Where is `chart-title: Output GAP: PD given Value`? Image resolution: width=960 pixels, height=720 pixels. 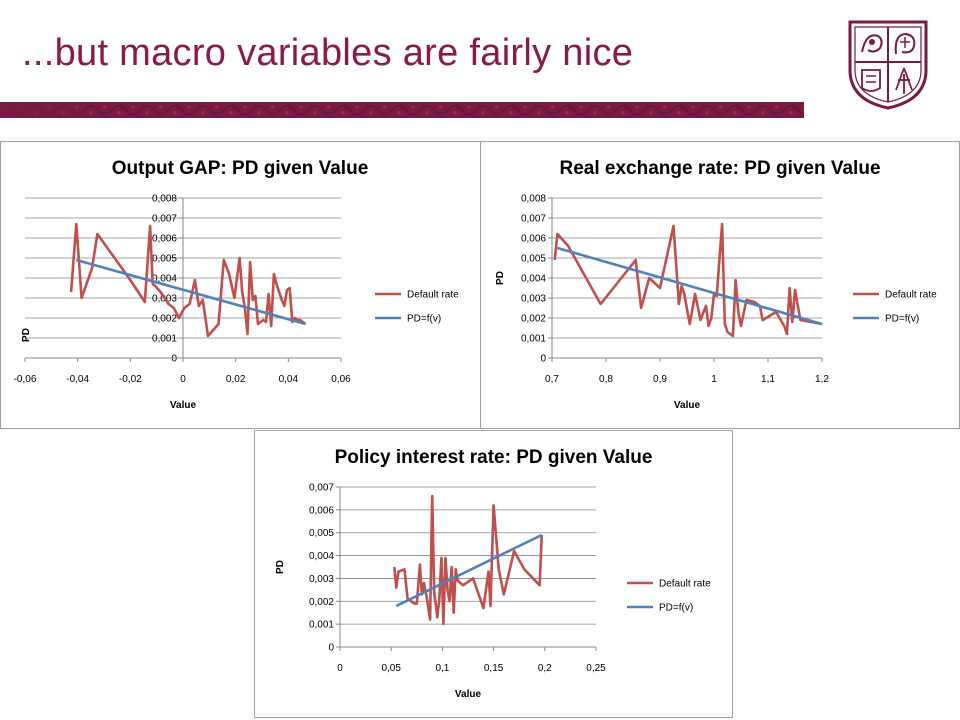
chart-title: Output GAP: PD given Value is located at coordinates (240, 168).